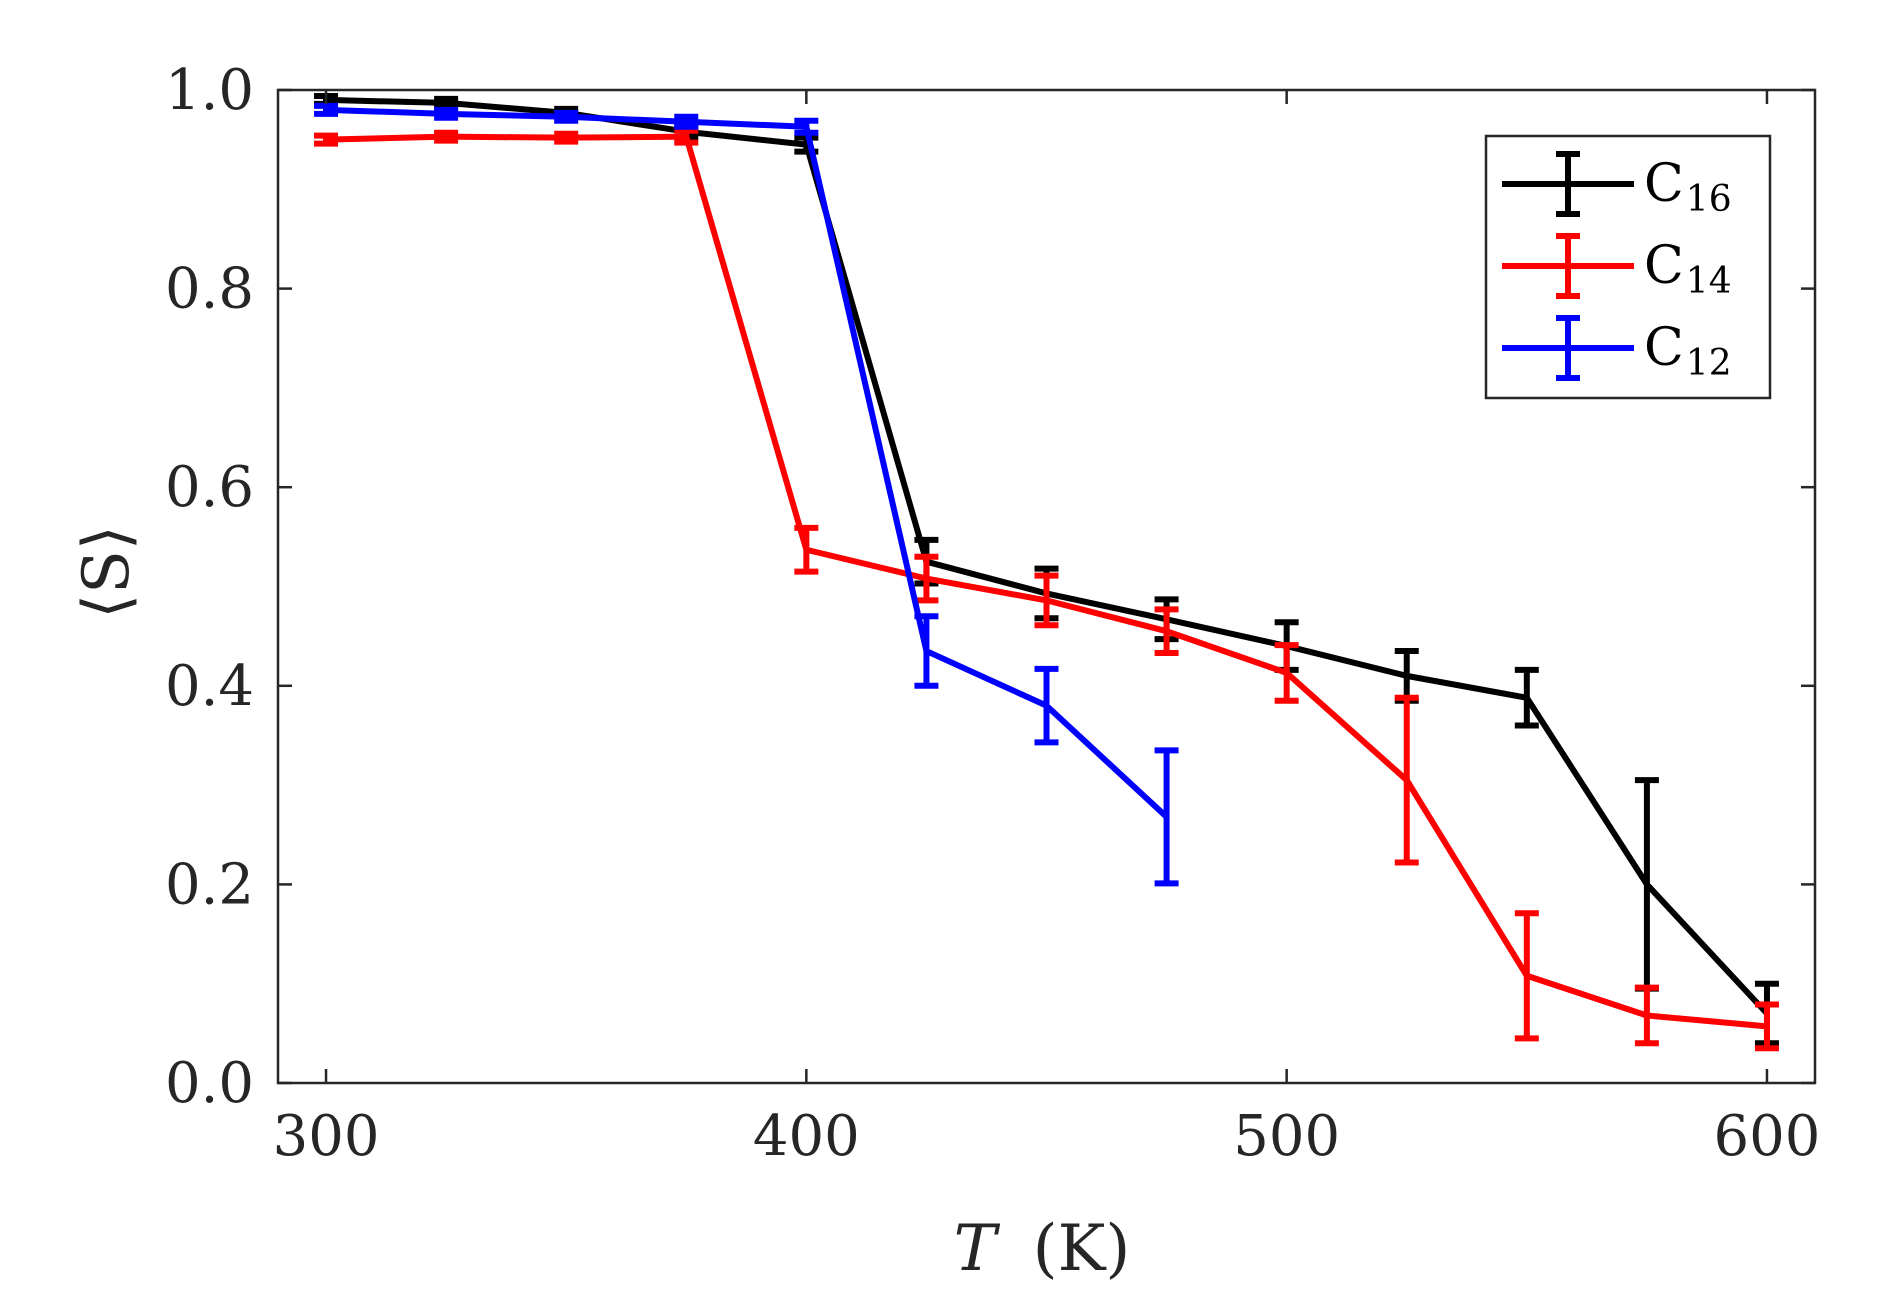  Describe the element at coordinates (209, 1083) in the screenshot. I see `y-tick-label: 0.0` at that location.